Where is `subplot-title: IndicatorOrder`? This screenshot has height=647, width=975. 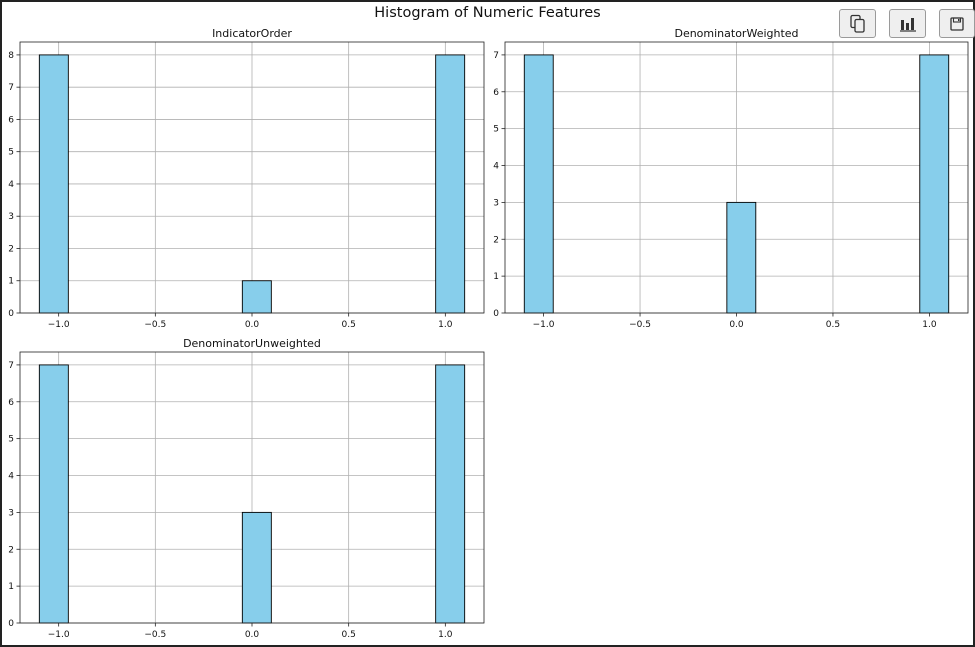 subplot-title: IndicatorOrder is located at coordinates (252, 33).